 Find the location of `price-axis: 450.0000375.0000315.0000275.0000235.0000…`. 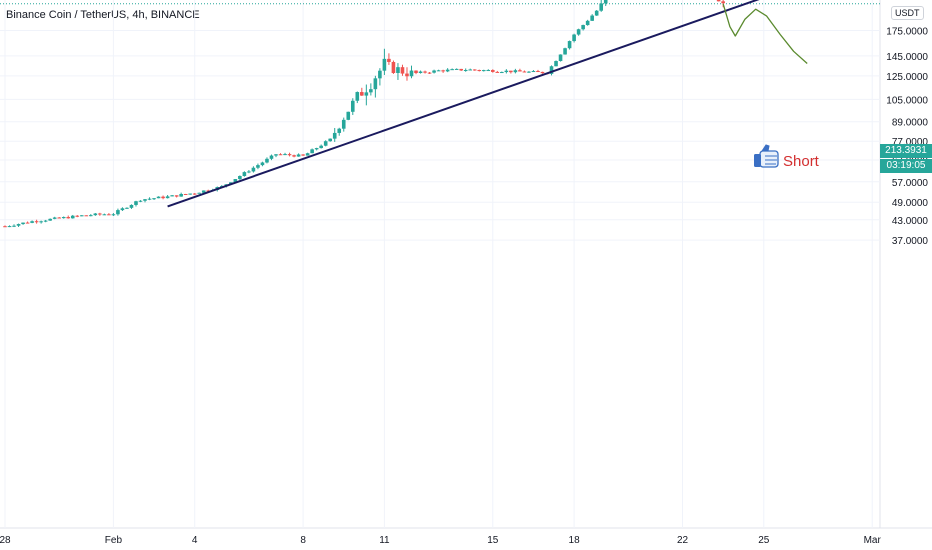

price-axis: 450.0000375.0000315.0000275.0000235.0000… is located at coordinates (907, 137).